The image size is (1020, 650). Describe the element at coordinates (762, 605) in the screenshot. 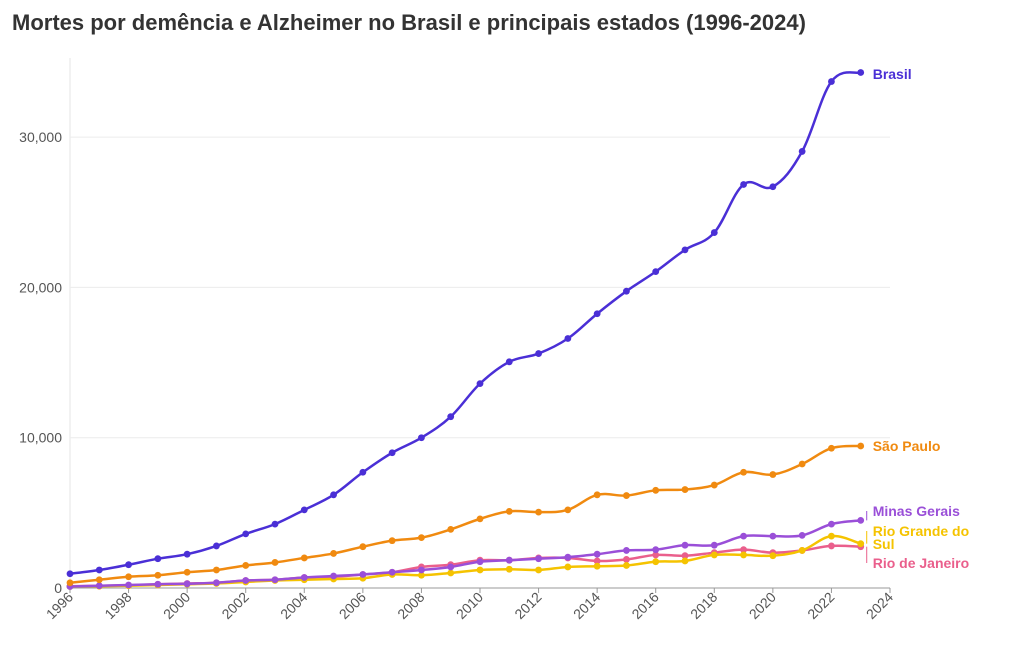

I see `x-tick-label: 2020` at that location.